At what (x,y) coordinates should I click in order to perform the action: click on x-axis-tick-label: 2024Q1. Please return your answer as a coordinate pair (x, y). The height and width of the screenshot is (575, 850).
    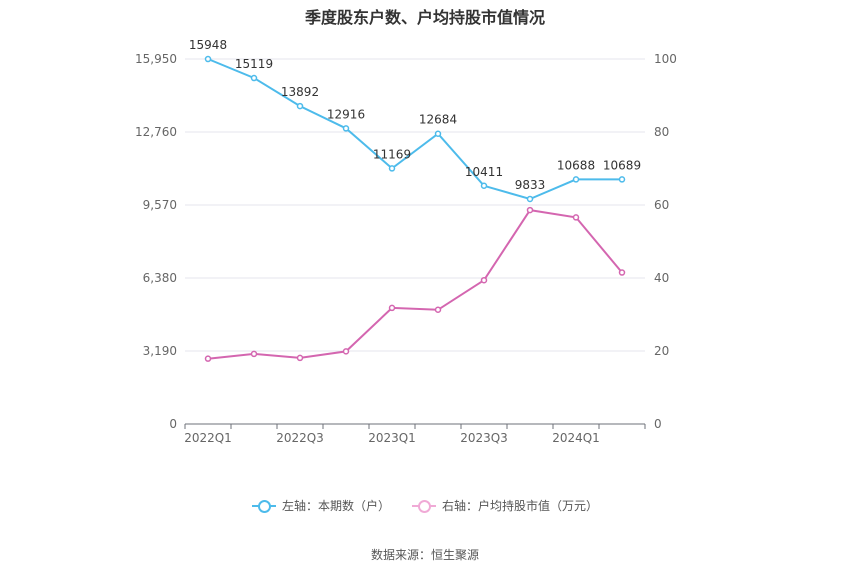
    Looking at the image, I should click on (576, 438).